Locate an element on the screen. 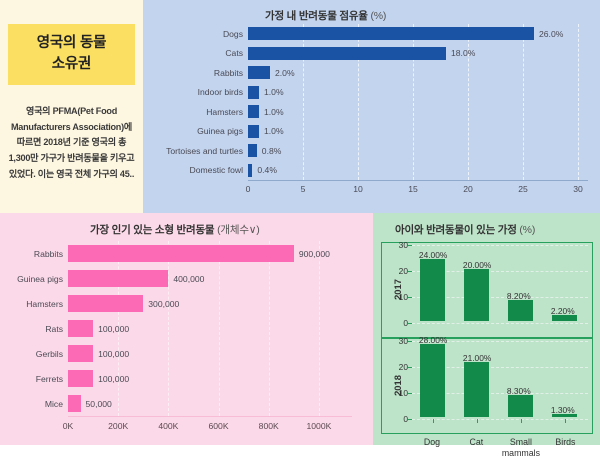 The width and height of the screenshot is (600, 458). bar-row: Dogs 26.0% is located at coordinates (371, 34).